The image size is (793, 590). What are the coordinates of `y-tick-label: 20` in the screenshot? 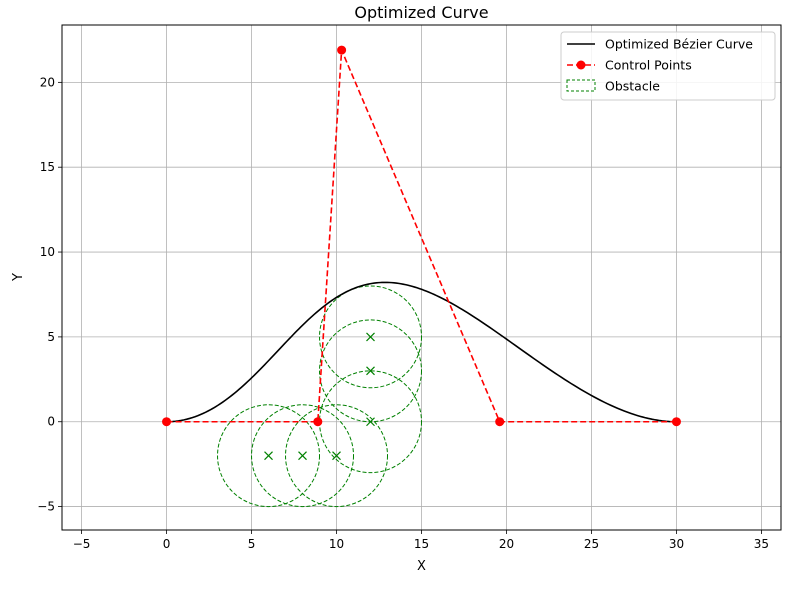 It's located at (47, 82).